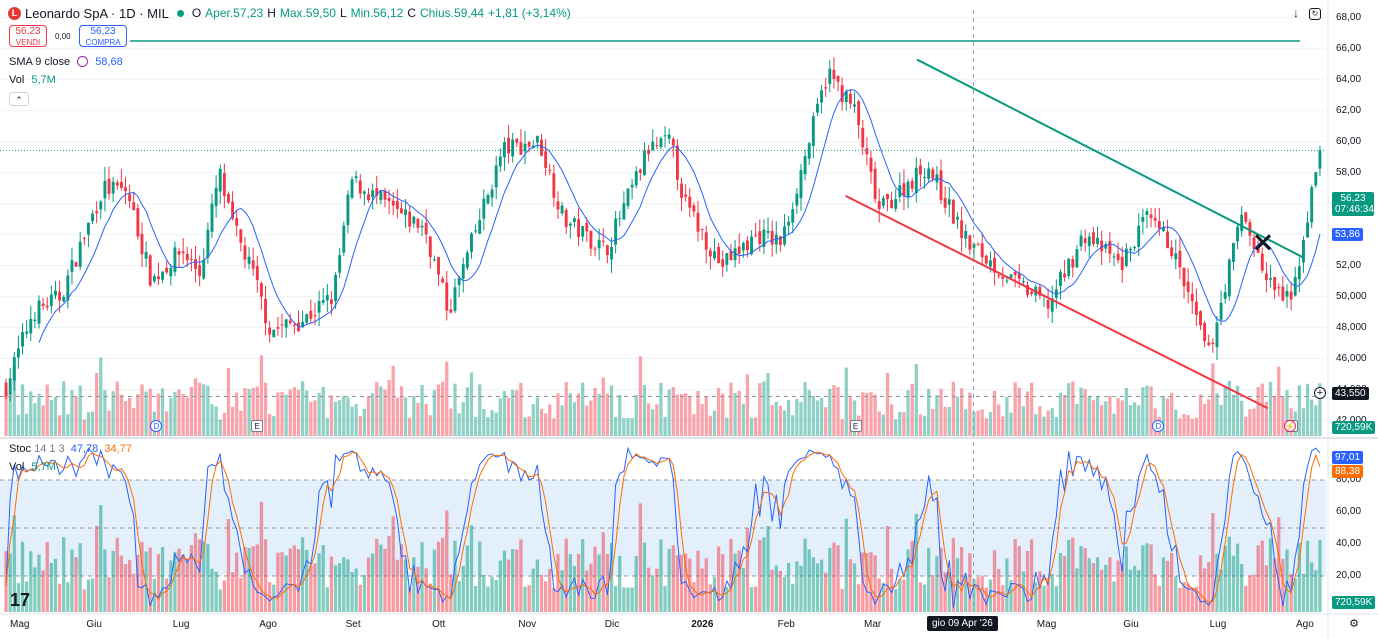 The height and width of the screenshot is (639, 1378). I want to click on vol2-legend: Vol 5,7M, so click(32, 467).